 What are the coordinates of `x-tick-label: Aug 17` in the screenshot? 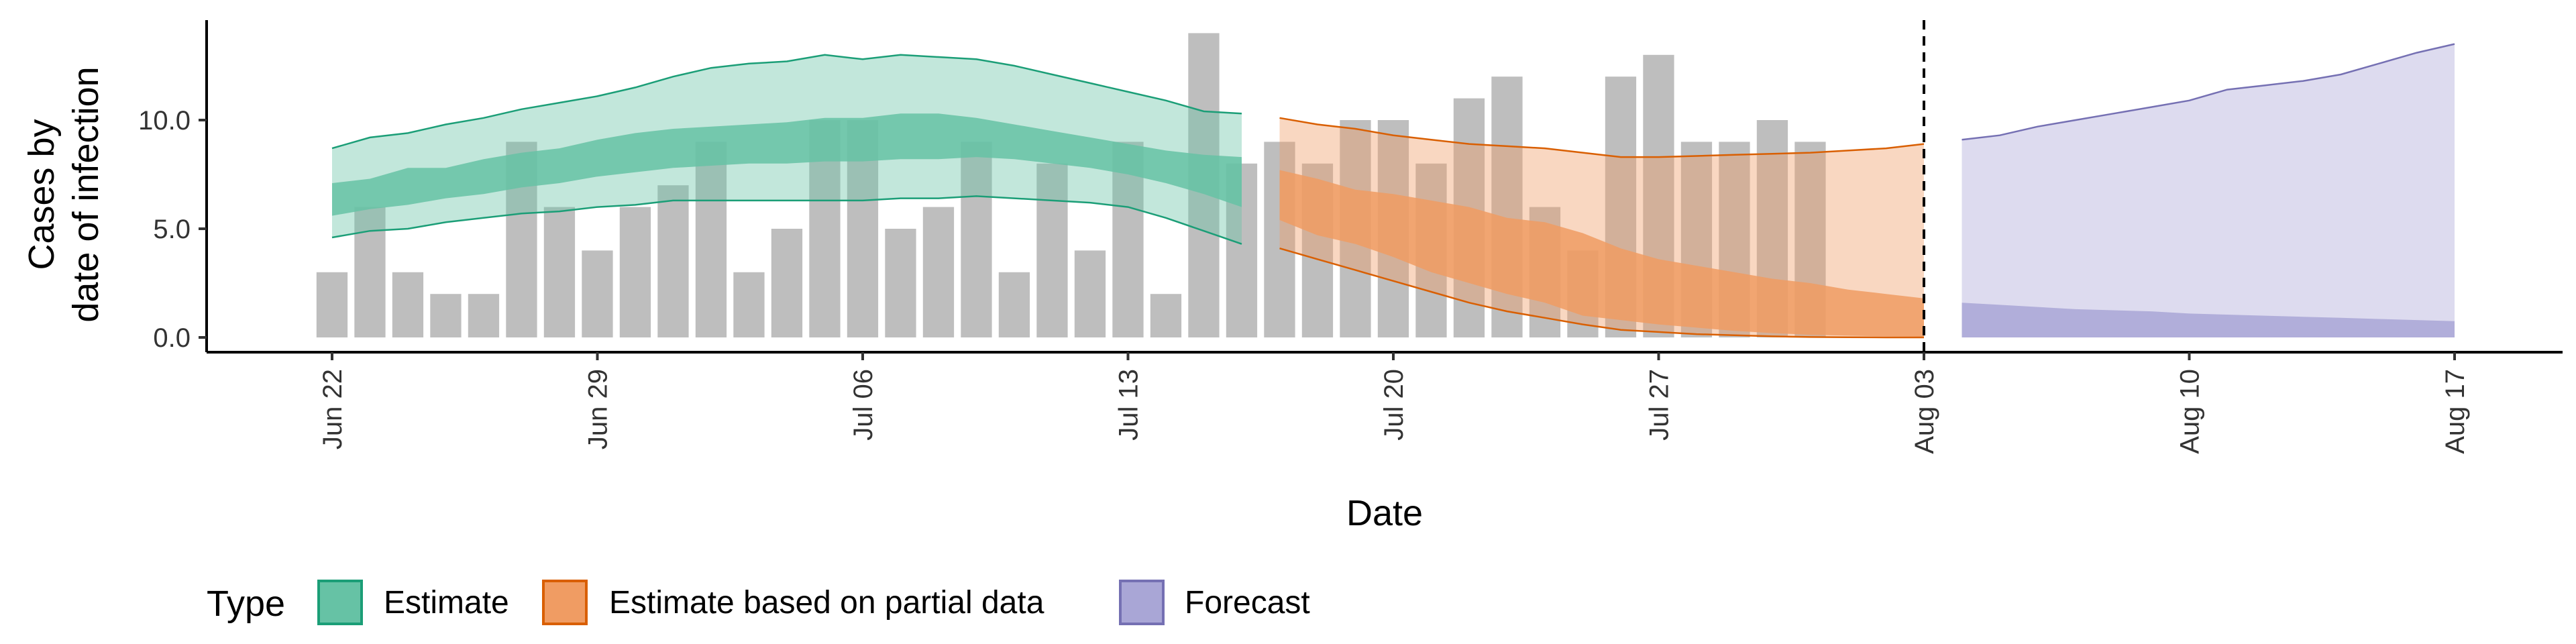 It's located at (2455, 411).